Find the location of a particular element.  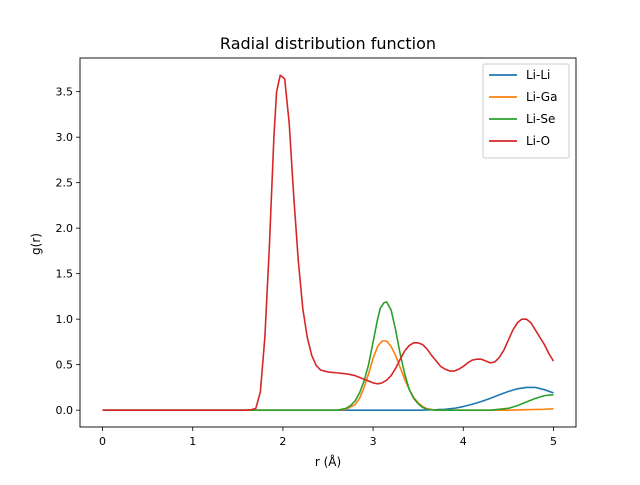

x-tick-label: 1 is located at coordinates (192, 441).